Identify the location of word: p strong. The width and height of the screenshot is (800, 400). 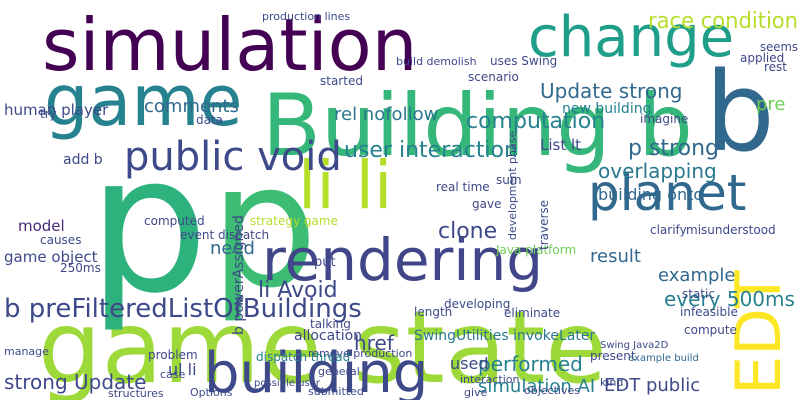
(673, 148).